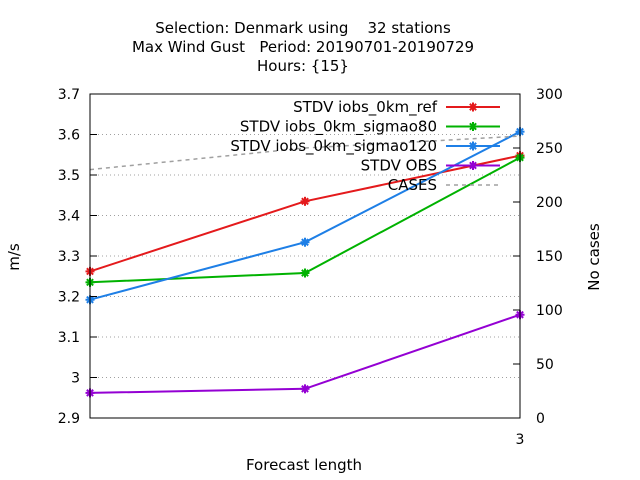  What do you see at coordinates (75, 379) in the screenshot?
I see `y-tick-label: 3` at bounding box center [75, 379].